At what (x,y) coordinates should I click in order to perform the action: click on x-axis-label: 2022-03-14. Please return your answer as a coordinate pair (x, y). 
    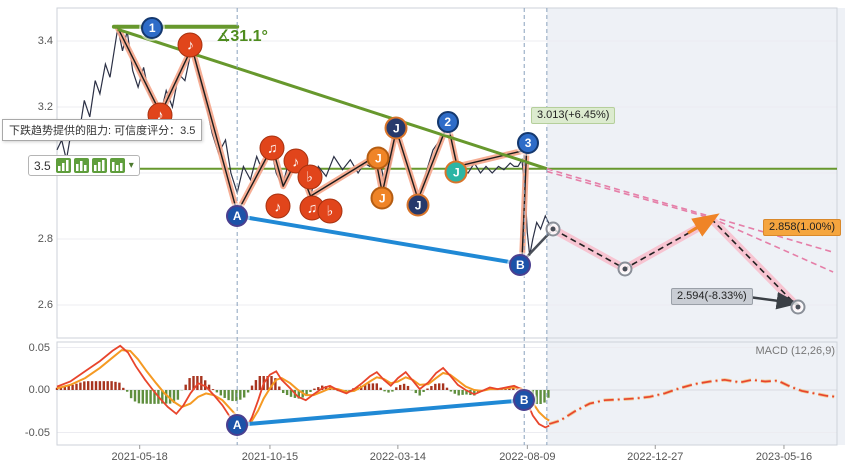
    Looking at the image, I should click on (397, 457).